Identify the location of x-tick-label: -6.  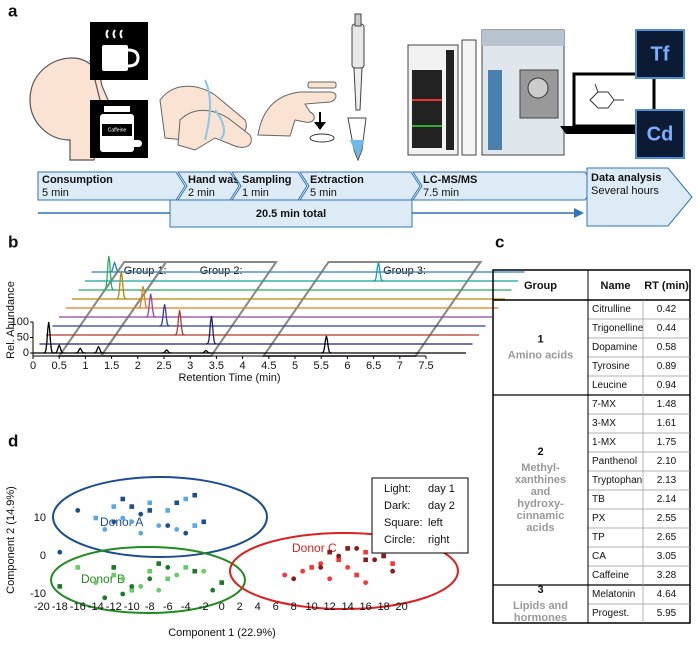
(168, 607).